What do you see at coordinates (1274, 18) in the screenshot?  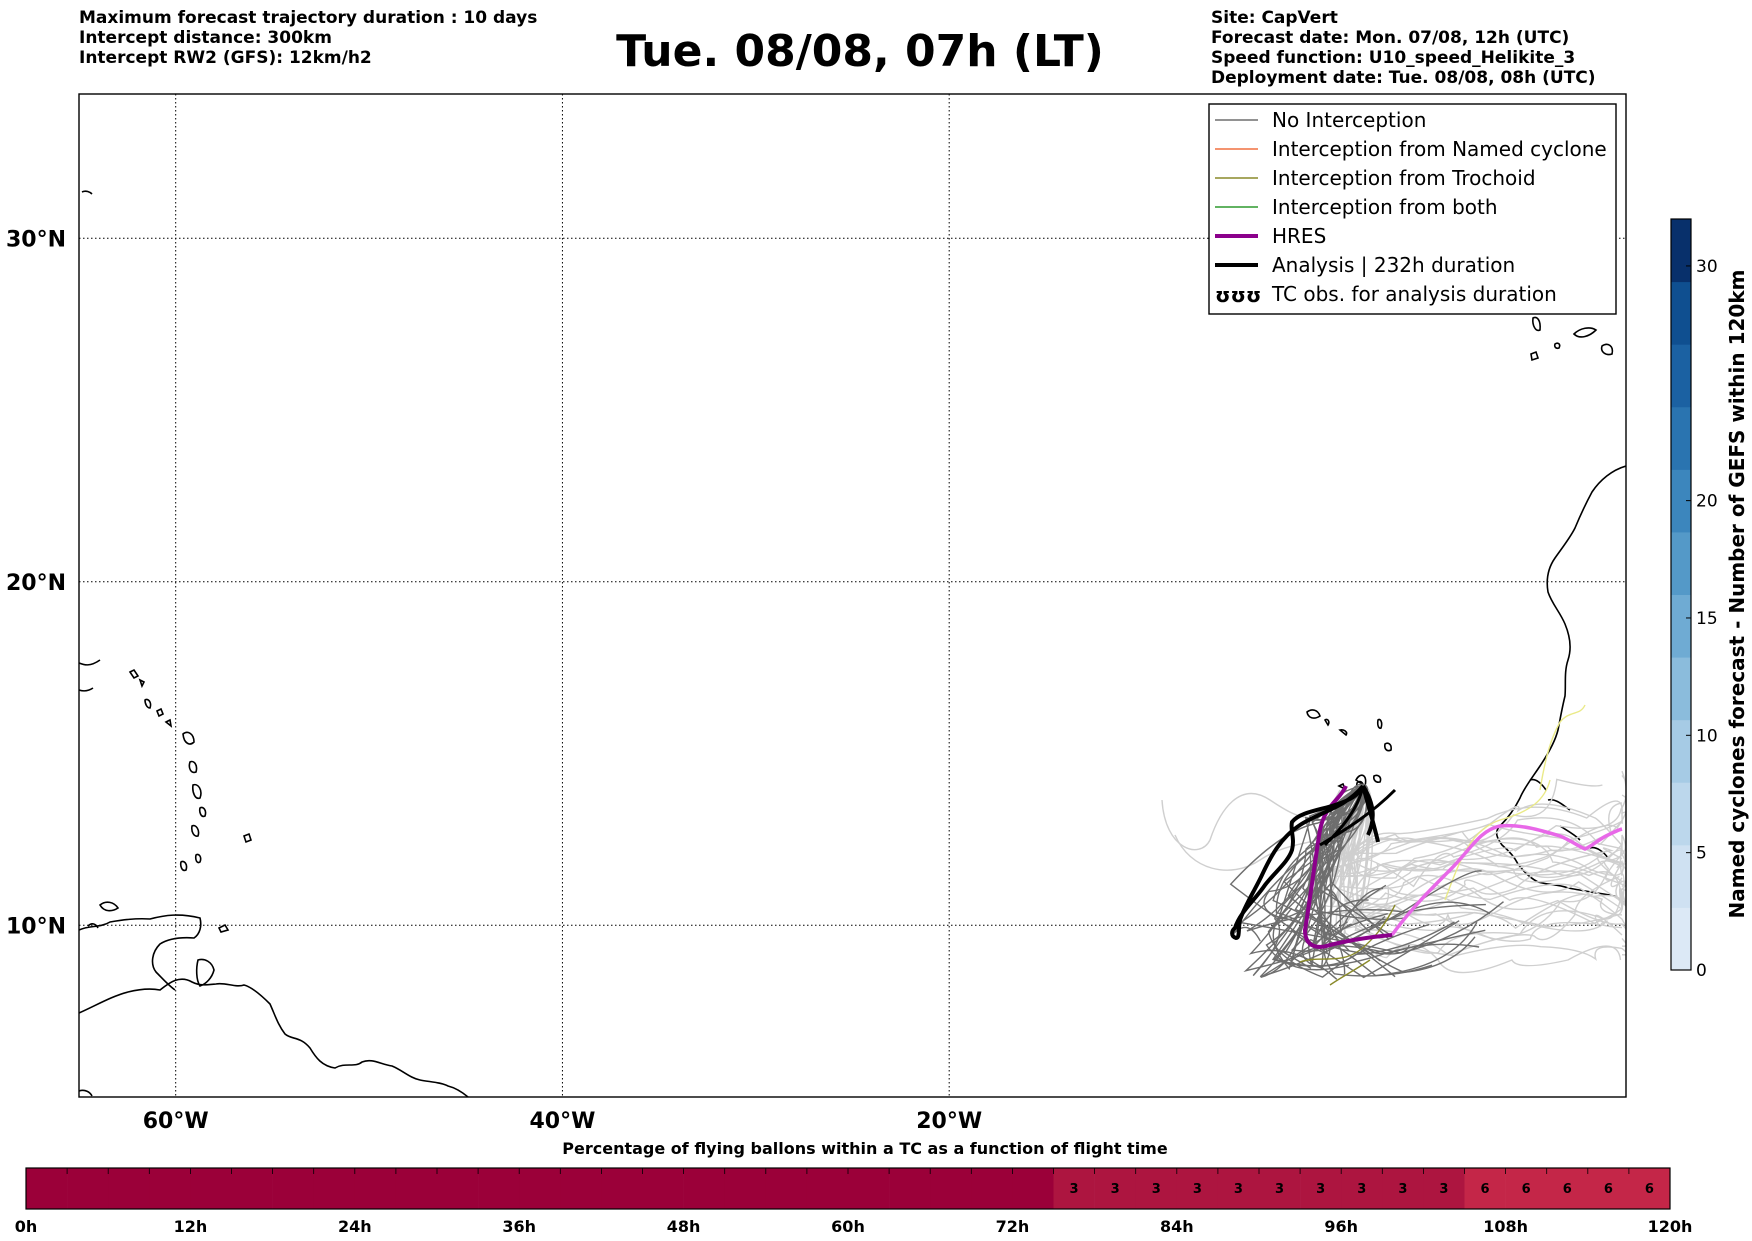 I see `site-text: Site: CapVert` at bounding box center [1274, 18].